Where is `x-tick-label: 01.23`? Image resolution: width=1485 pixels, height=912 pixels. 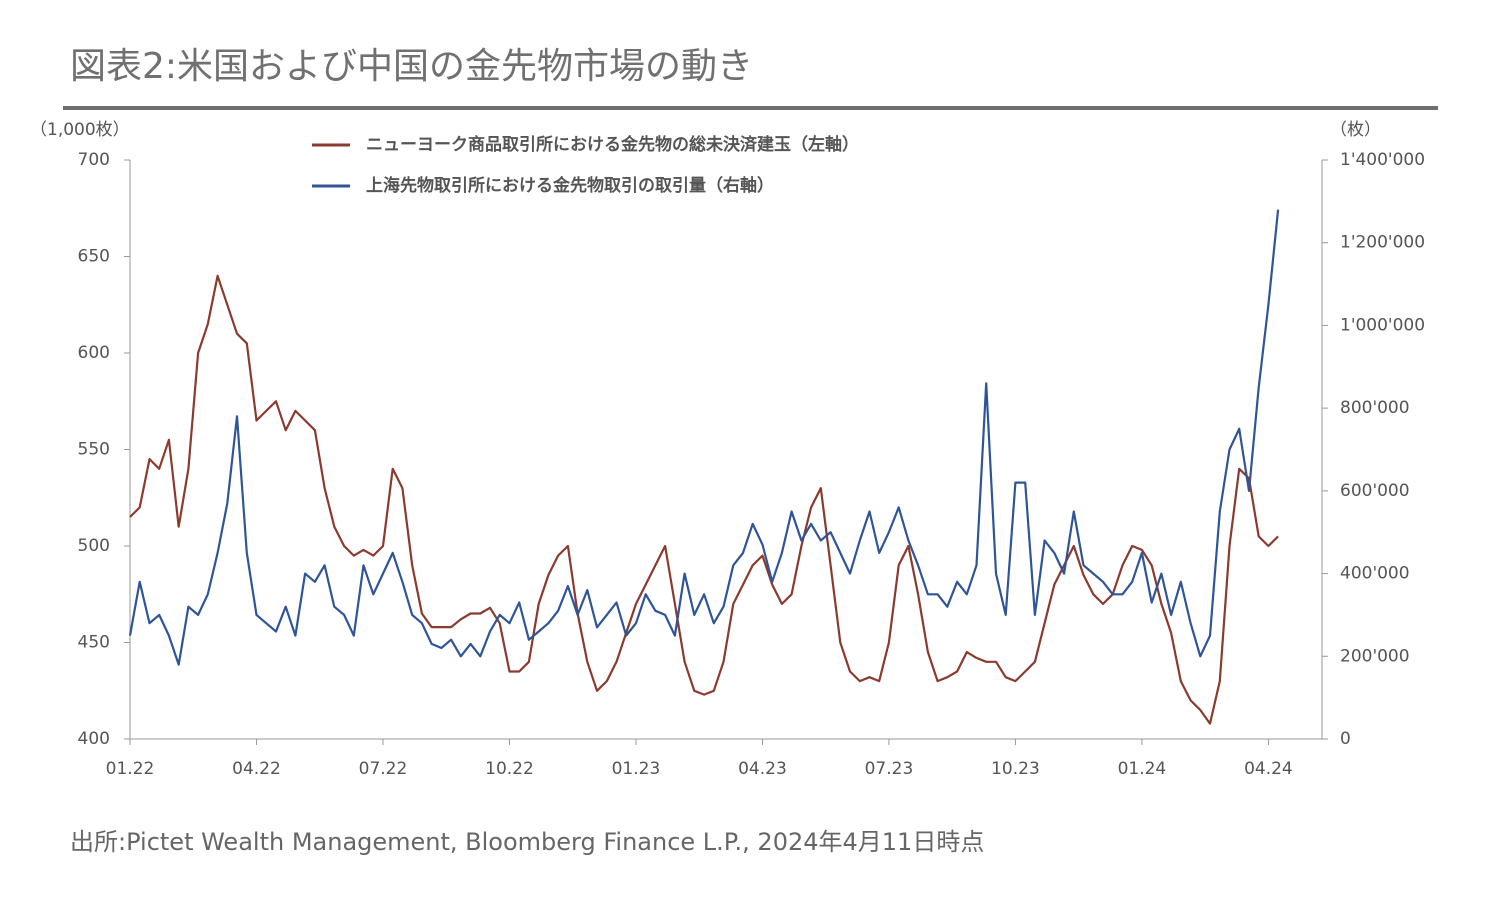 x-tick-label: 01.23 is located at coordinates (636, 769).